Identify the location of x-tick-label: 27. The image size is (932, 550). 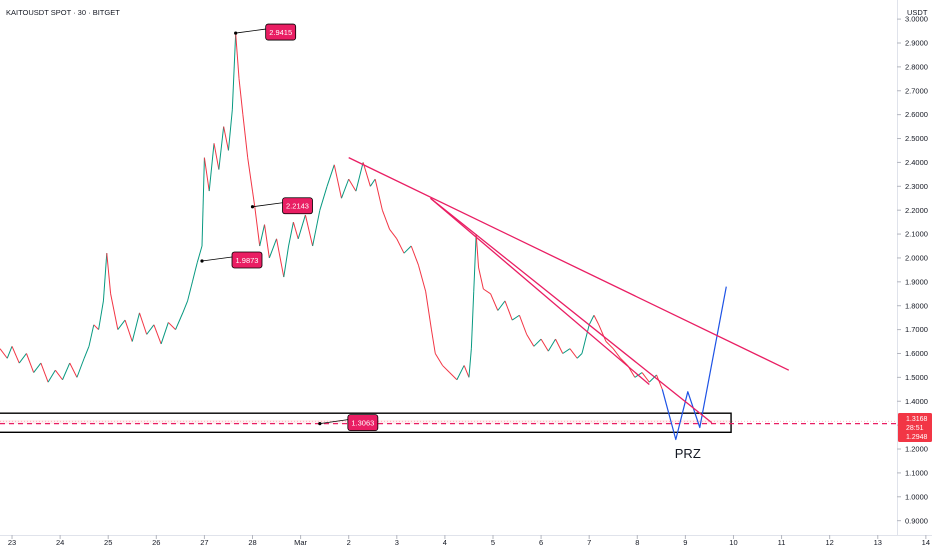
(204, 542).